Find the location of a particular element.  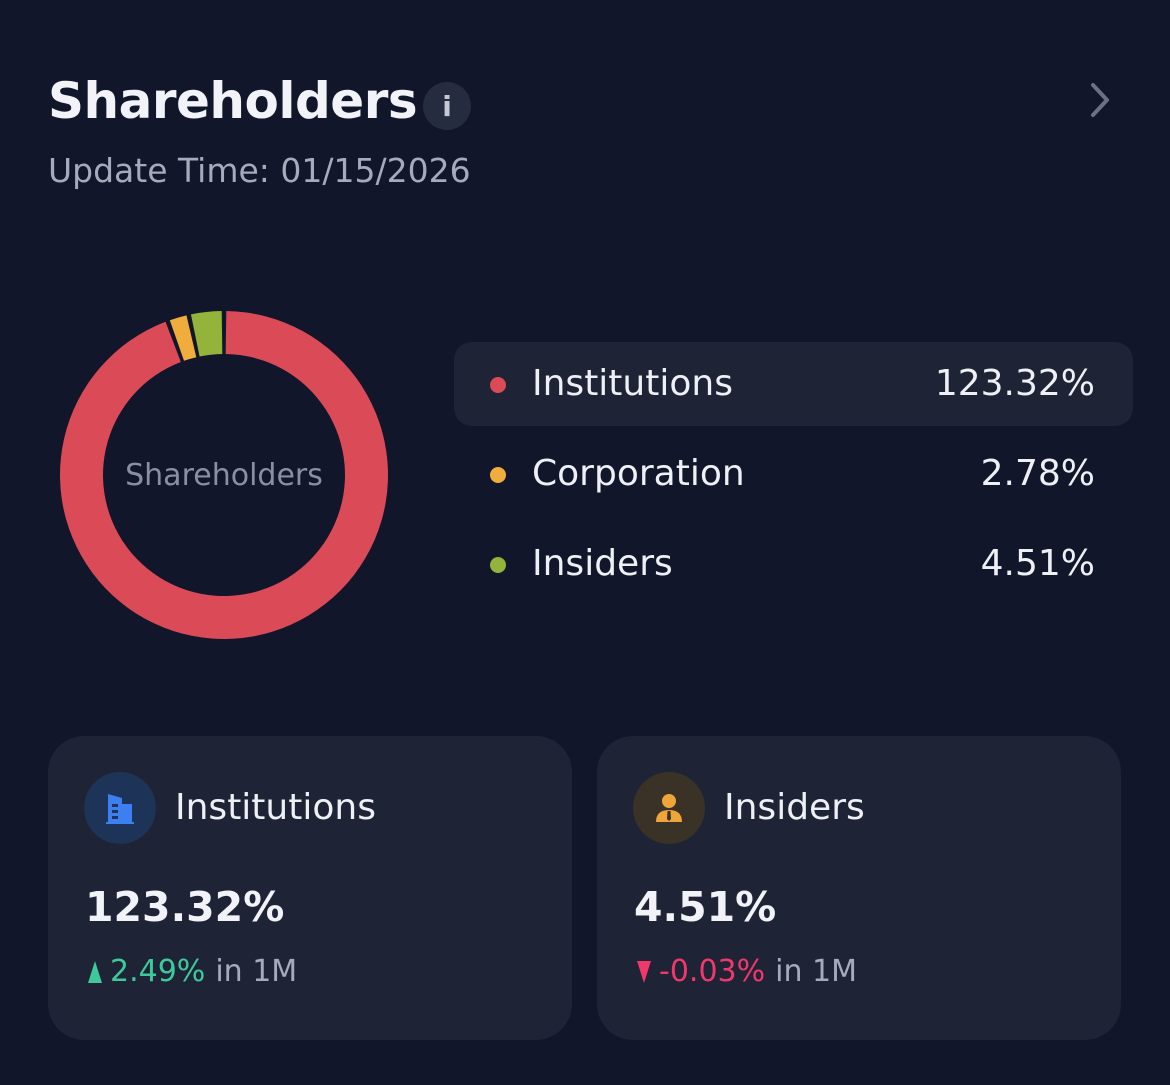

legend-label: Corporation is located at coordinates (638, 473).